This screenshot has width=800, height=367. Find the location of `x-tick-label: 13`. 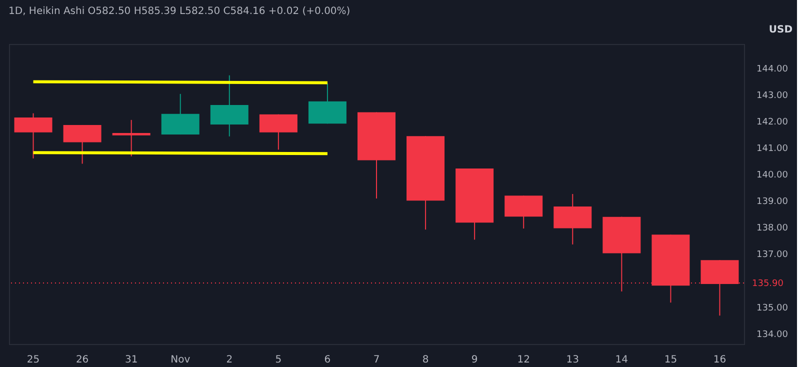

x-tick-label: 13 is located at coordinates (572, 360).